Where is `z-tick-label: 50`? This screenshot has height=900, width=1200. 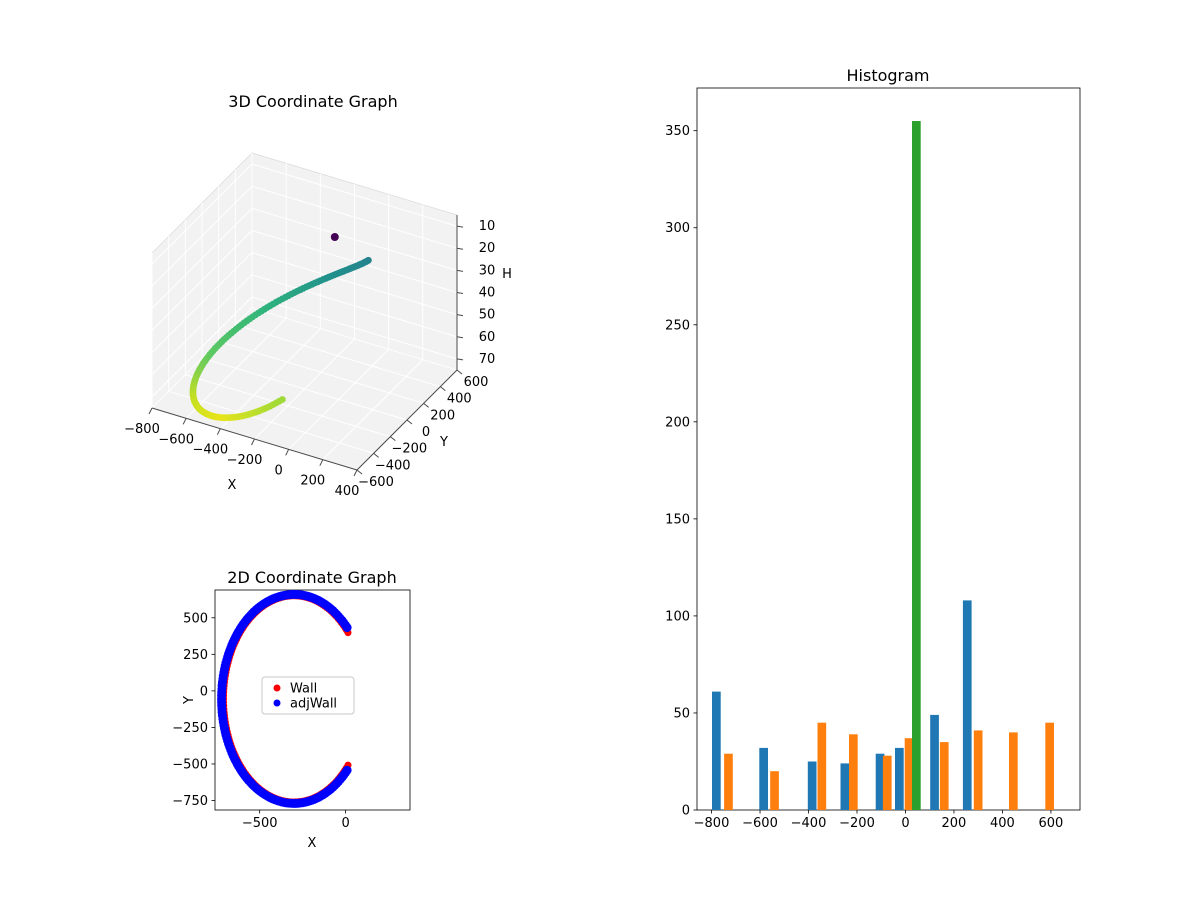
z-tick-label: 50 is located at coordinates (487, 315).